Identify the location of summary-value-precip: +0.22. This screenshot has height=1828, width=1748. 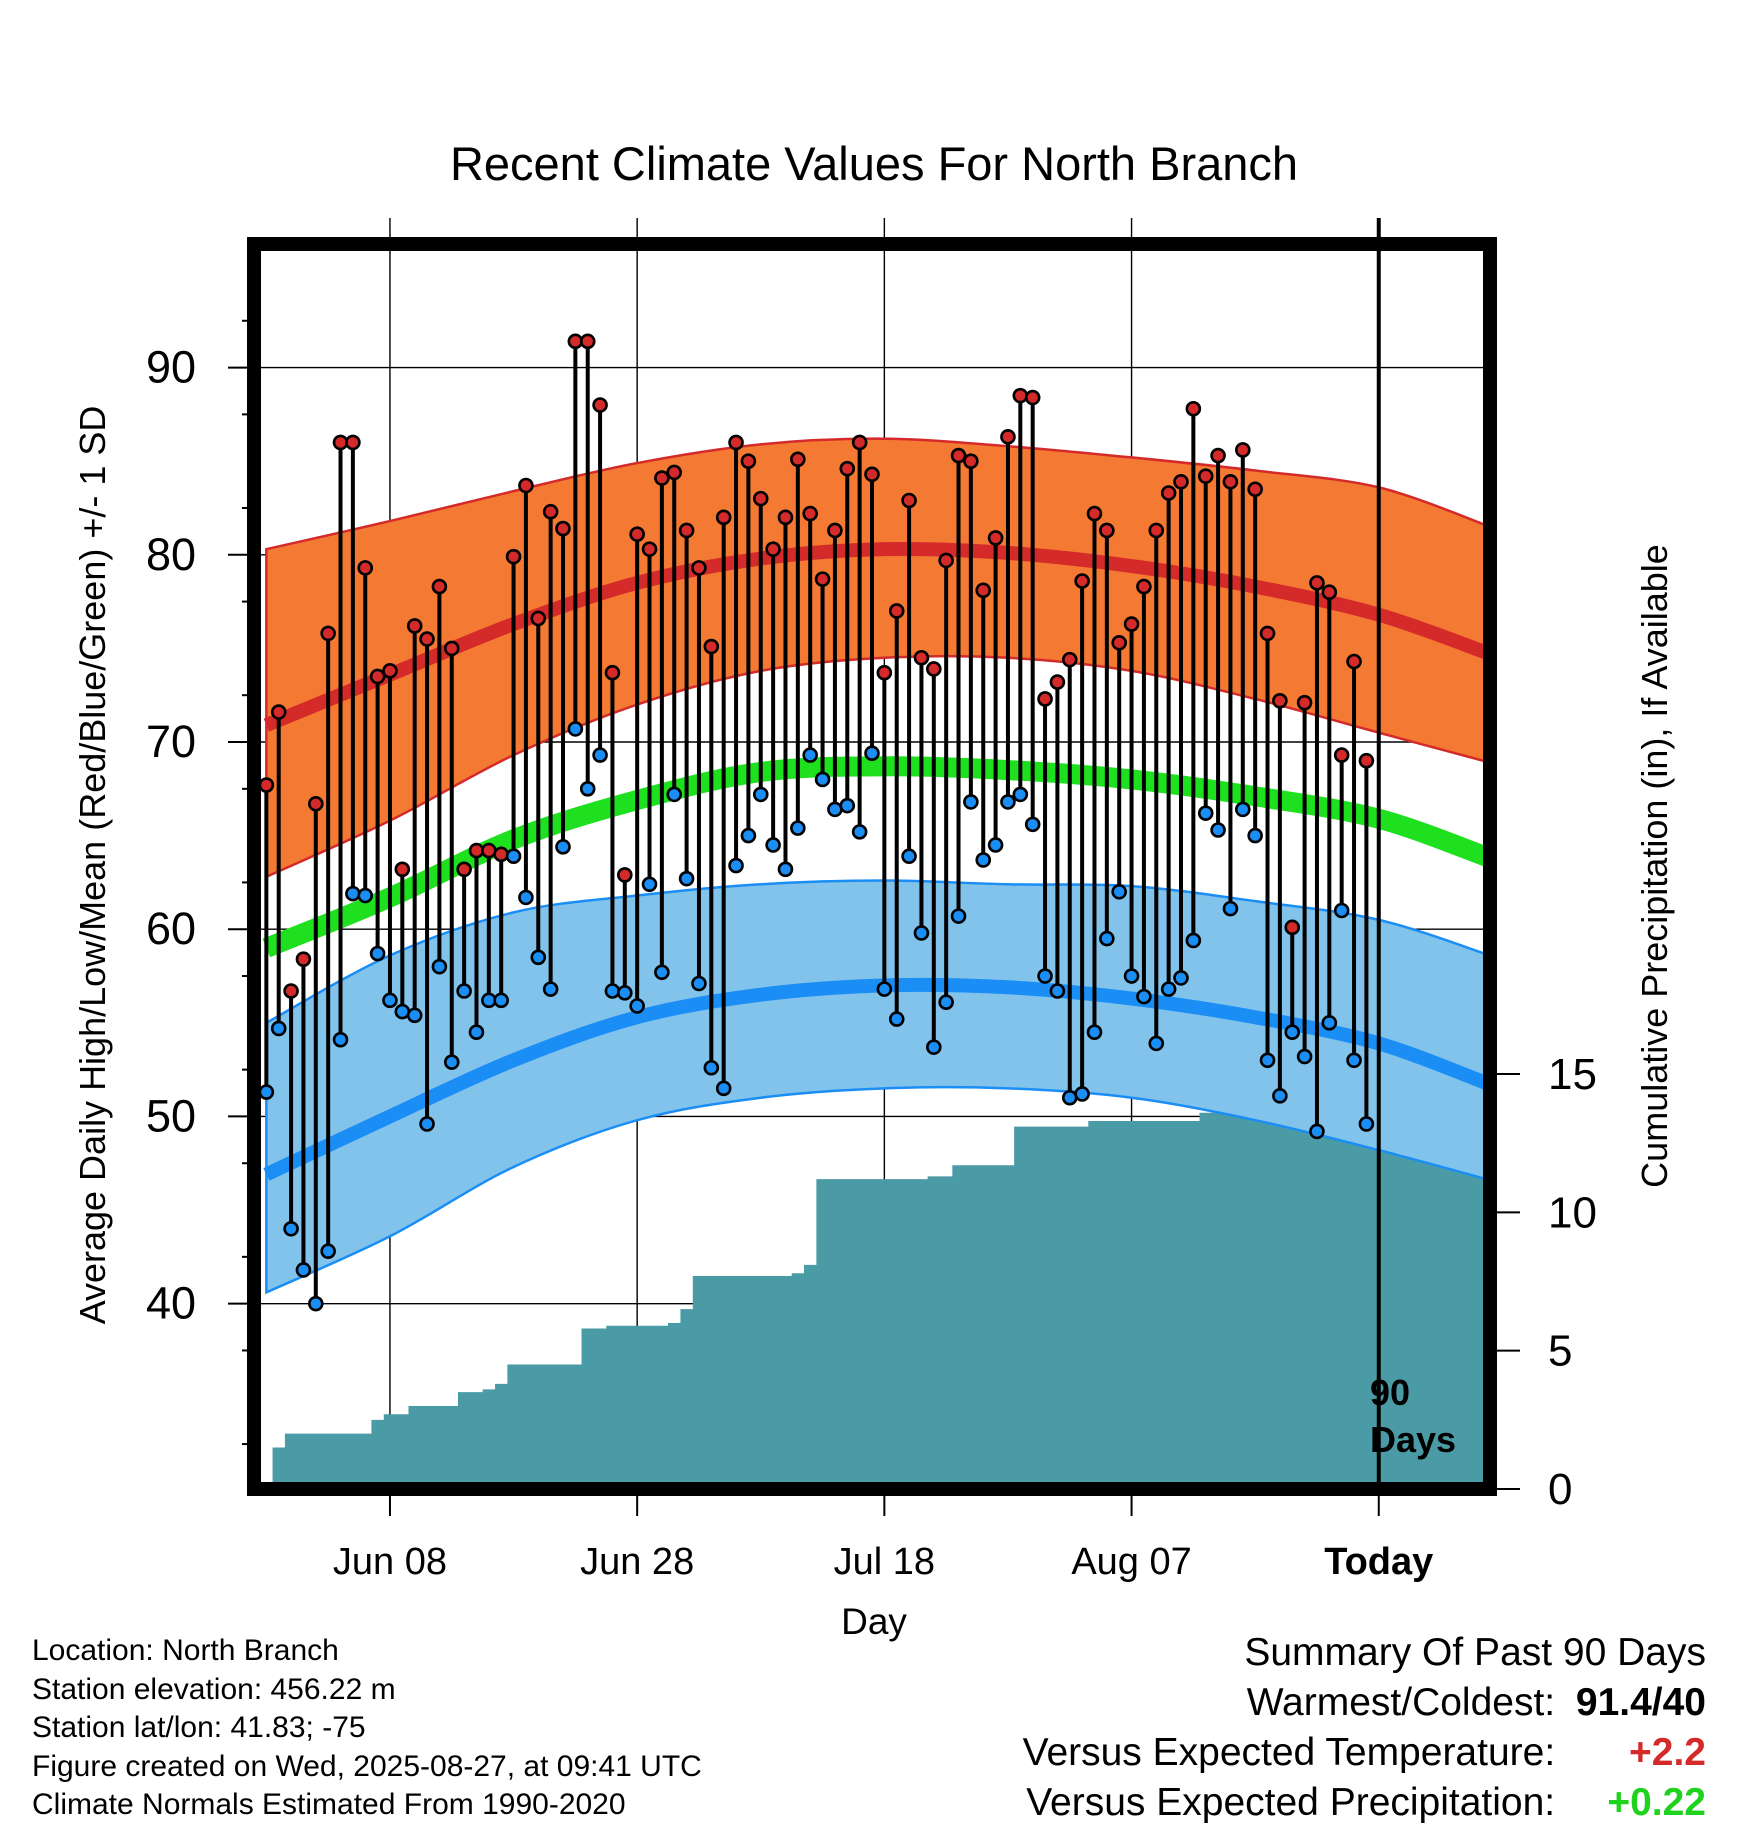
(1656, 1802).